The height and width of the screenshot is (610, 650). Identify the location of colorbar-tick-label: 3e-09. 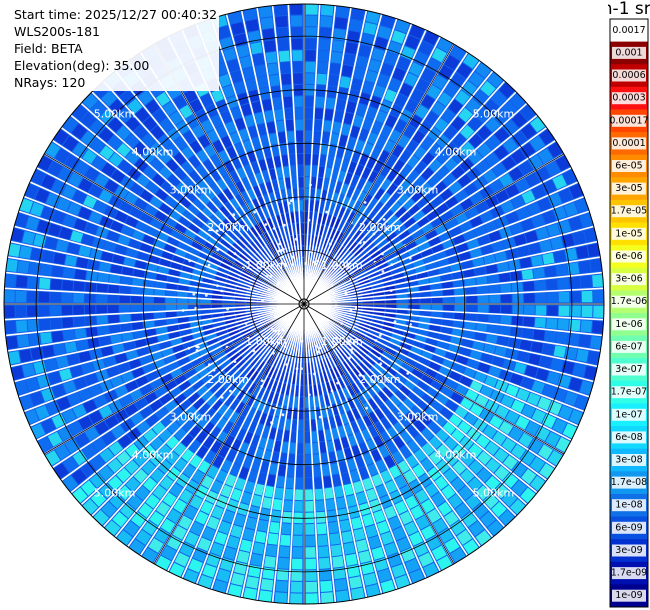
(628, 550).